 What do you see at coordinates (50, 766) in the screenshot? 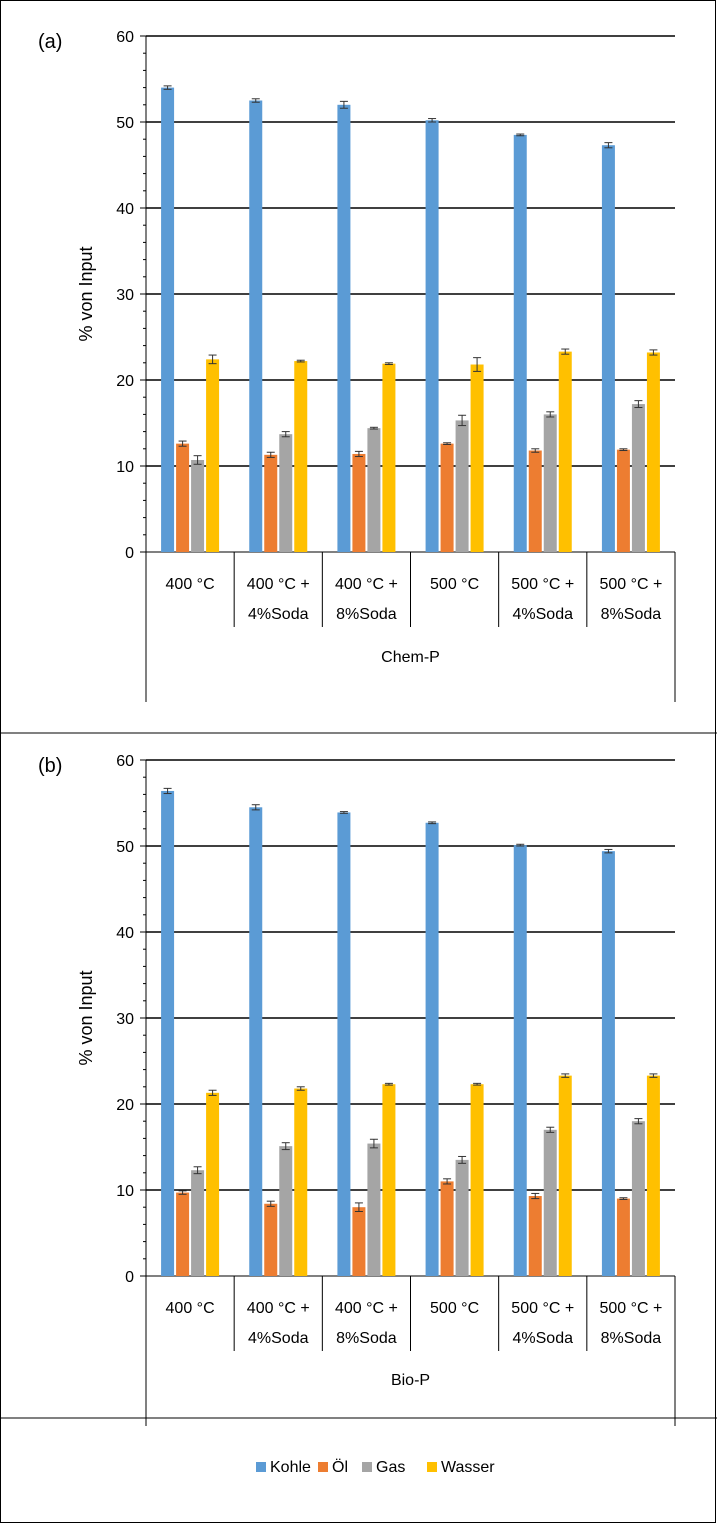
I see `panel-label: (b)` at bounding box center [50, 766].